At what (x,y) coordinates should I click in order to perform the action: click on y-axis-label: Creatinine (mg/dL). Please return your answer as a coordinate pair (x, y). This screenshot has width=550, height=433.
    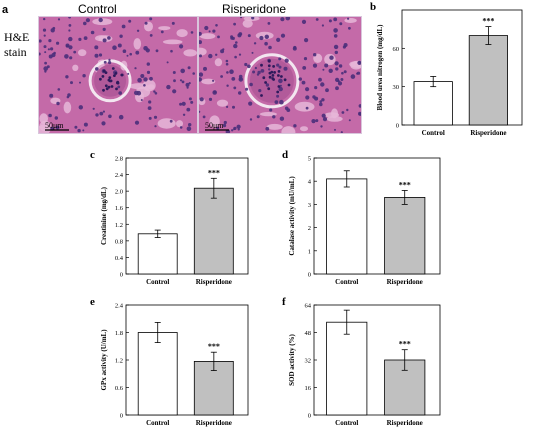
    Looking at the image, I should click on (104, 215).